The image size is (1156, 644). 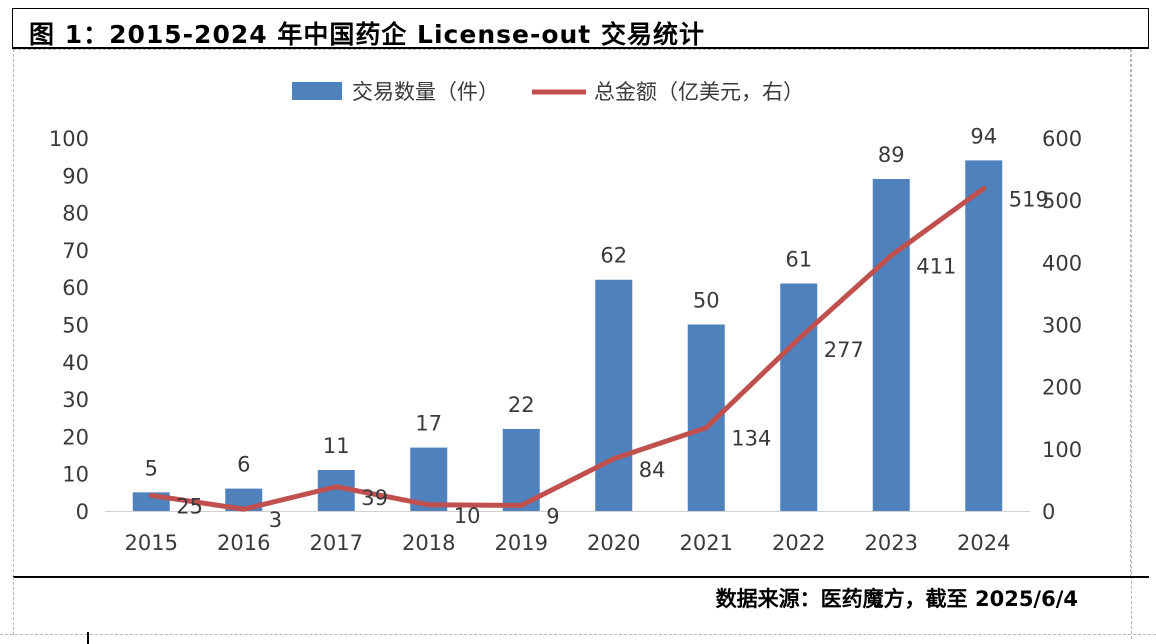 What do you see at coordinates (317, 91) in the screenshot?
I see `legend-bar-swatch` at bounding box center [317, 91].